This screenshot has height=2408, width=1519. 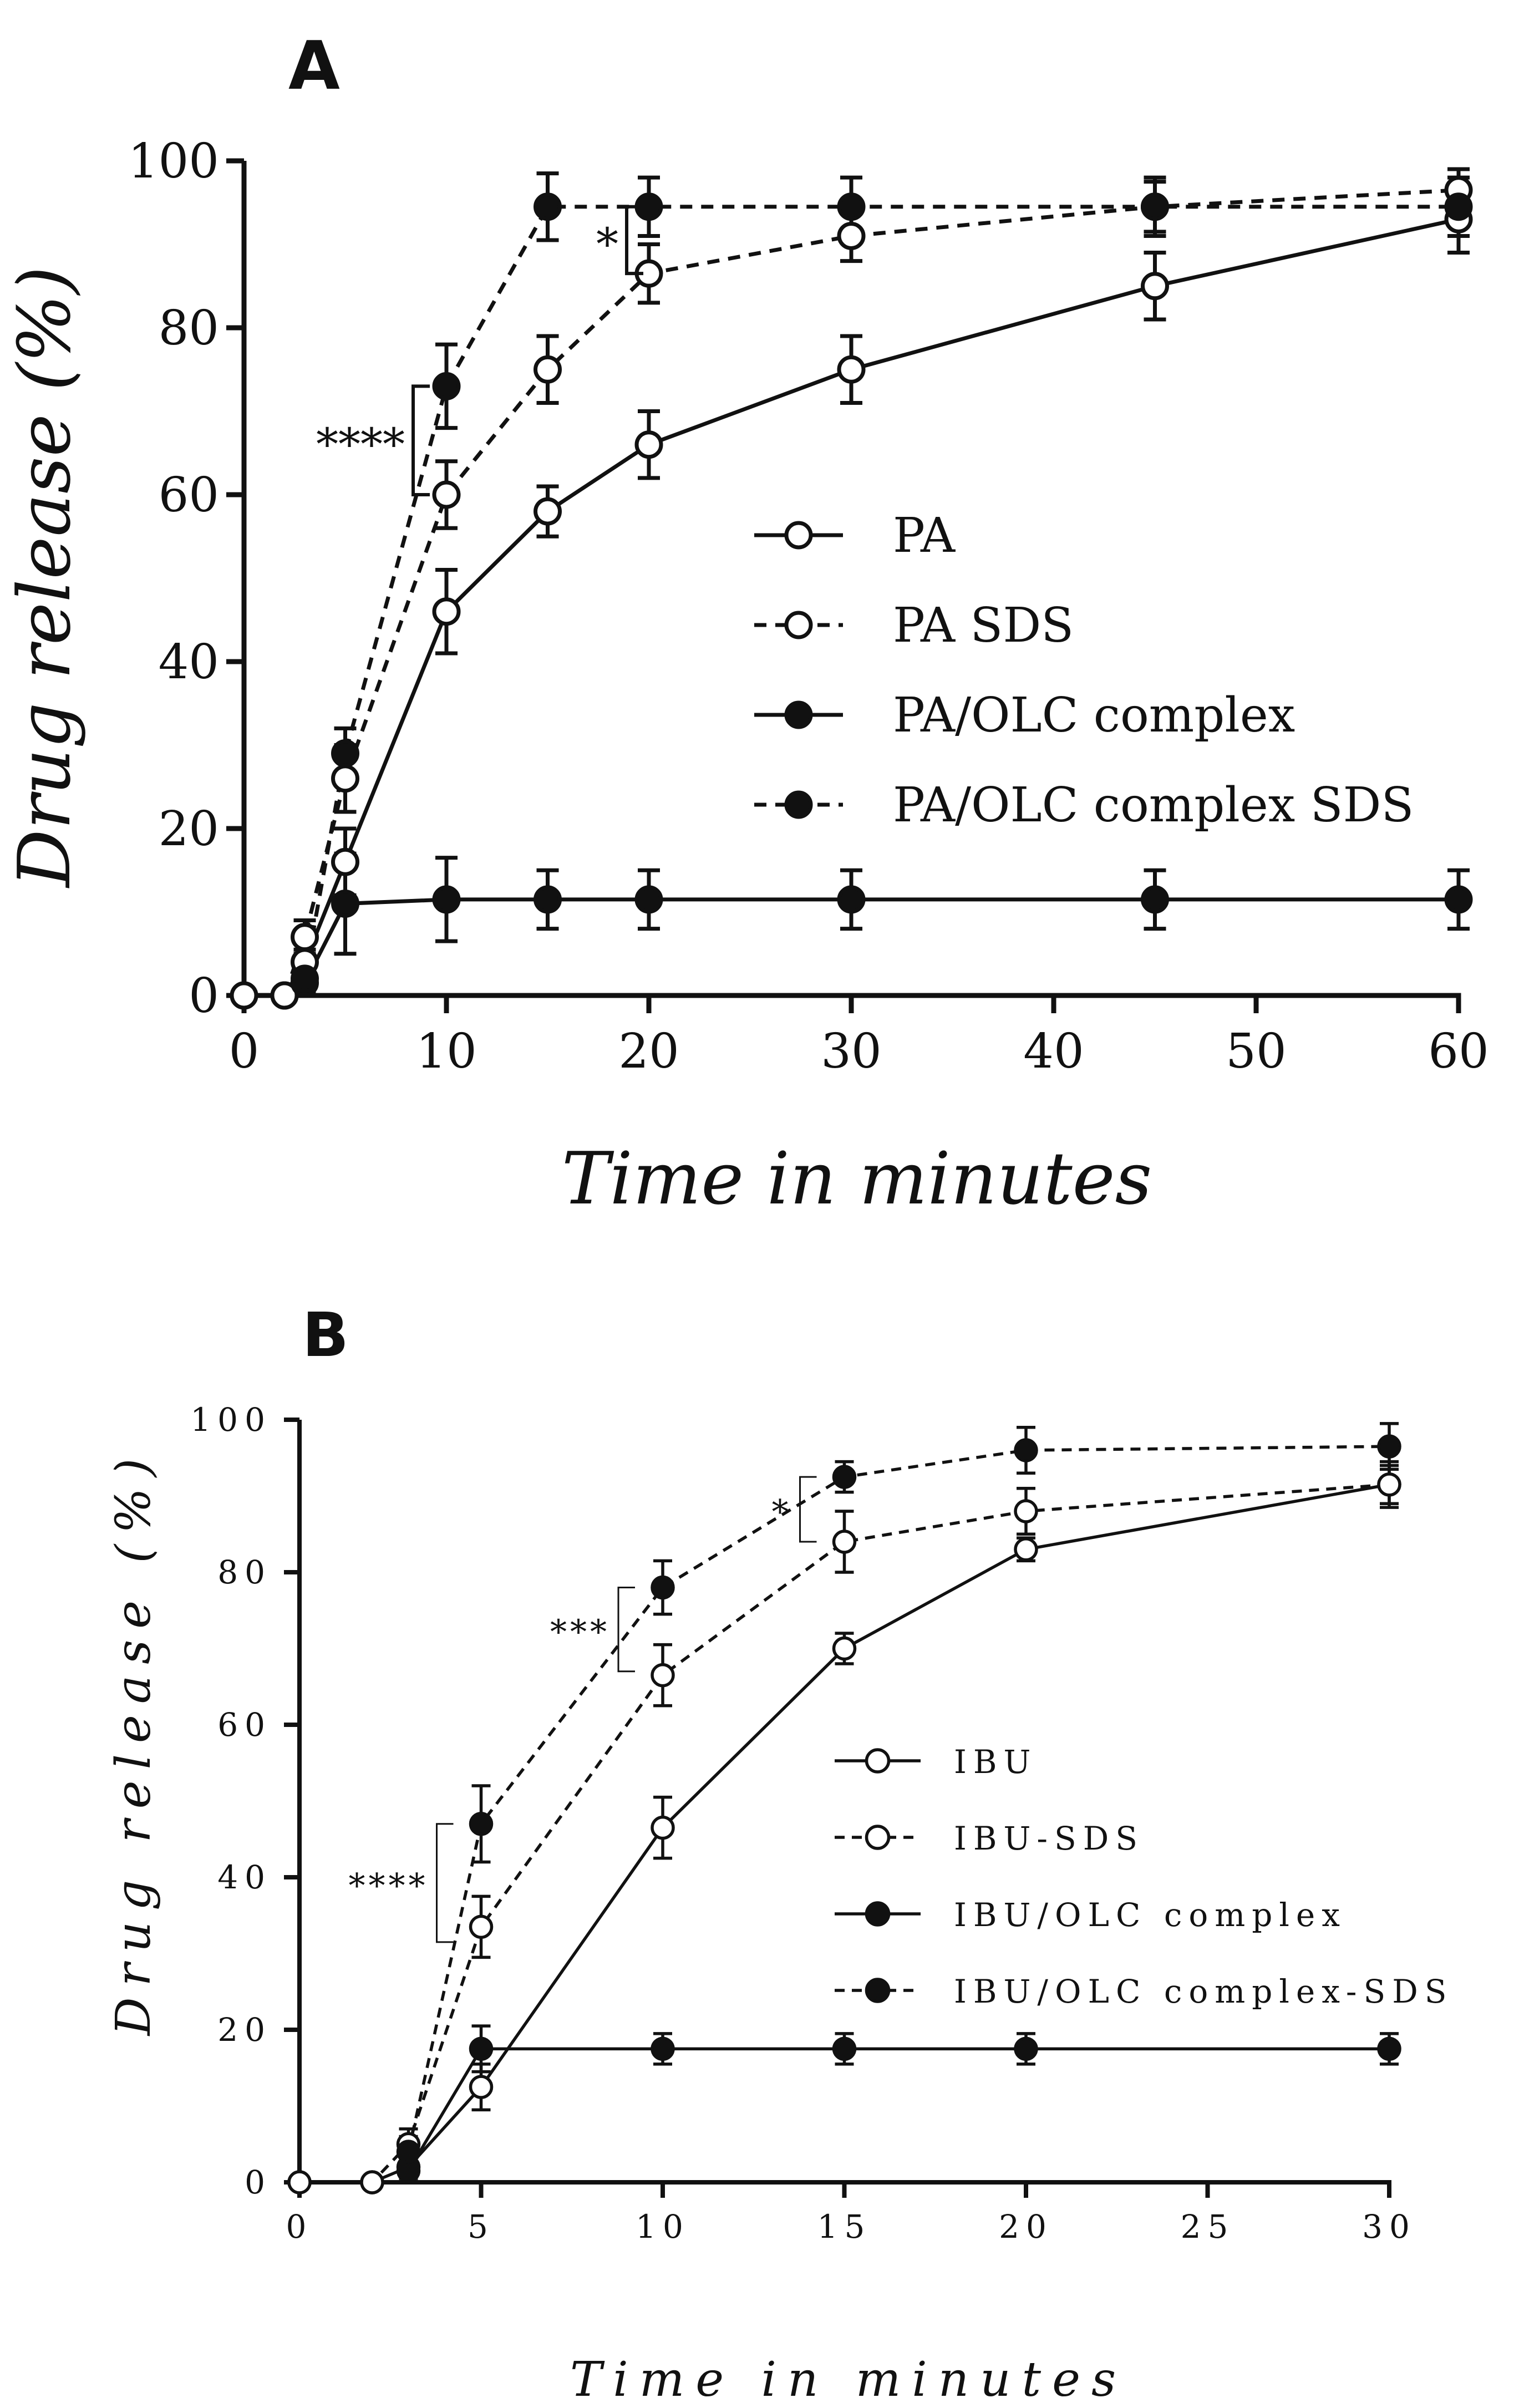 I want to click on panel-a-x-tick-label: 50, so click(x=1256, y=1051).